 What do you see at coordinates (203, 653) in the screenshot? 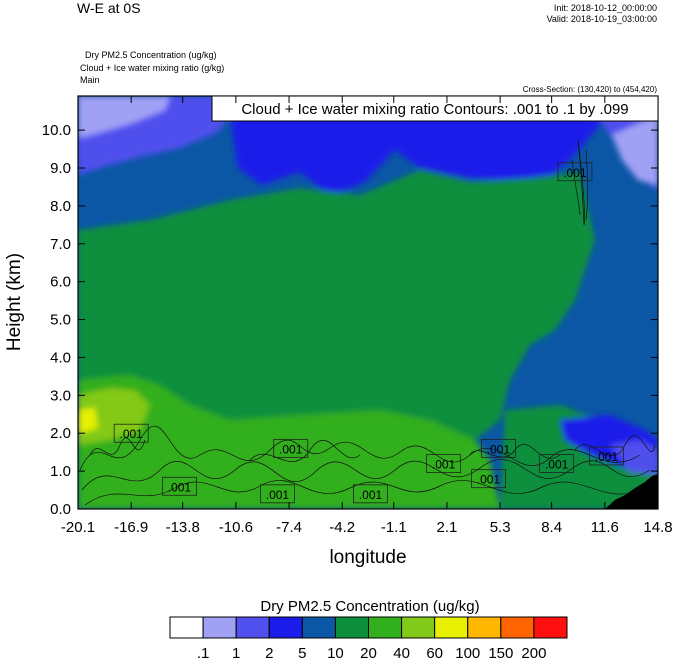
I see `colorbar-label: .1` at bounding box center [203, 653].